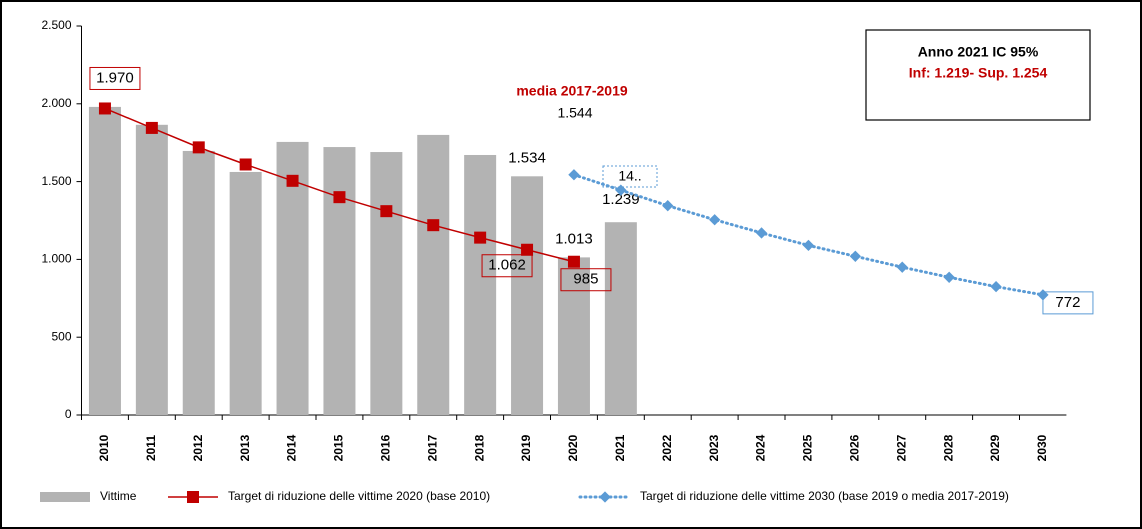 This screenshot has height=529, width=1142. I want to click on x-tick-label: 2017, so click(432, 447).